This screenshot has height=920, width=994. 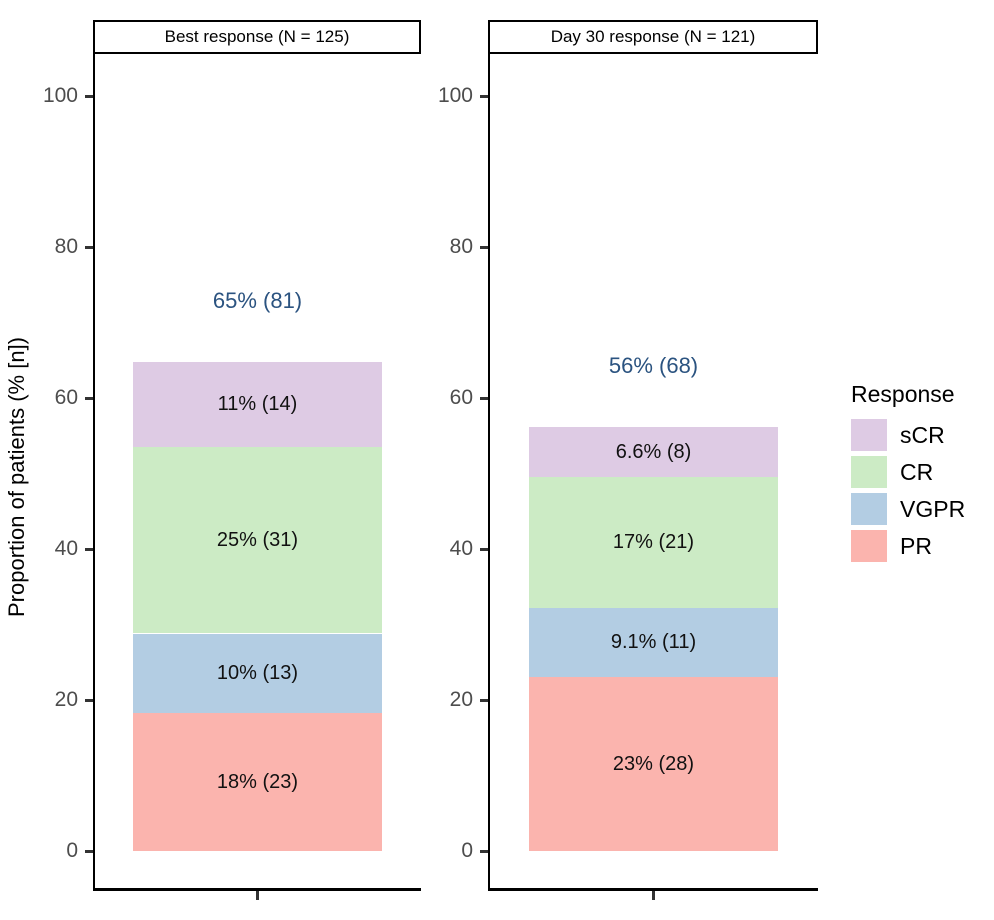 I want to click on facet-strip-title: Best response (N = 125), so click(x=257, y=37).